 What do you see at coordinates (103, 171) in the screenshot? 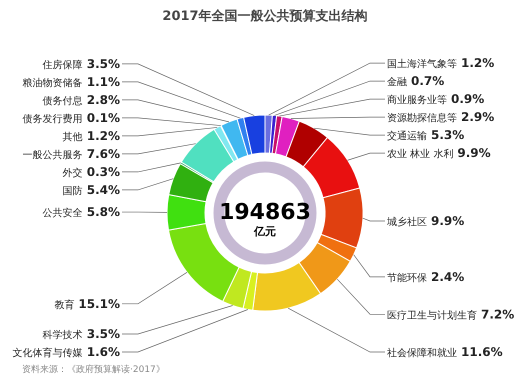
I see `data-label: 0.3%` at bounding box center [103, 171].